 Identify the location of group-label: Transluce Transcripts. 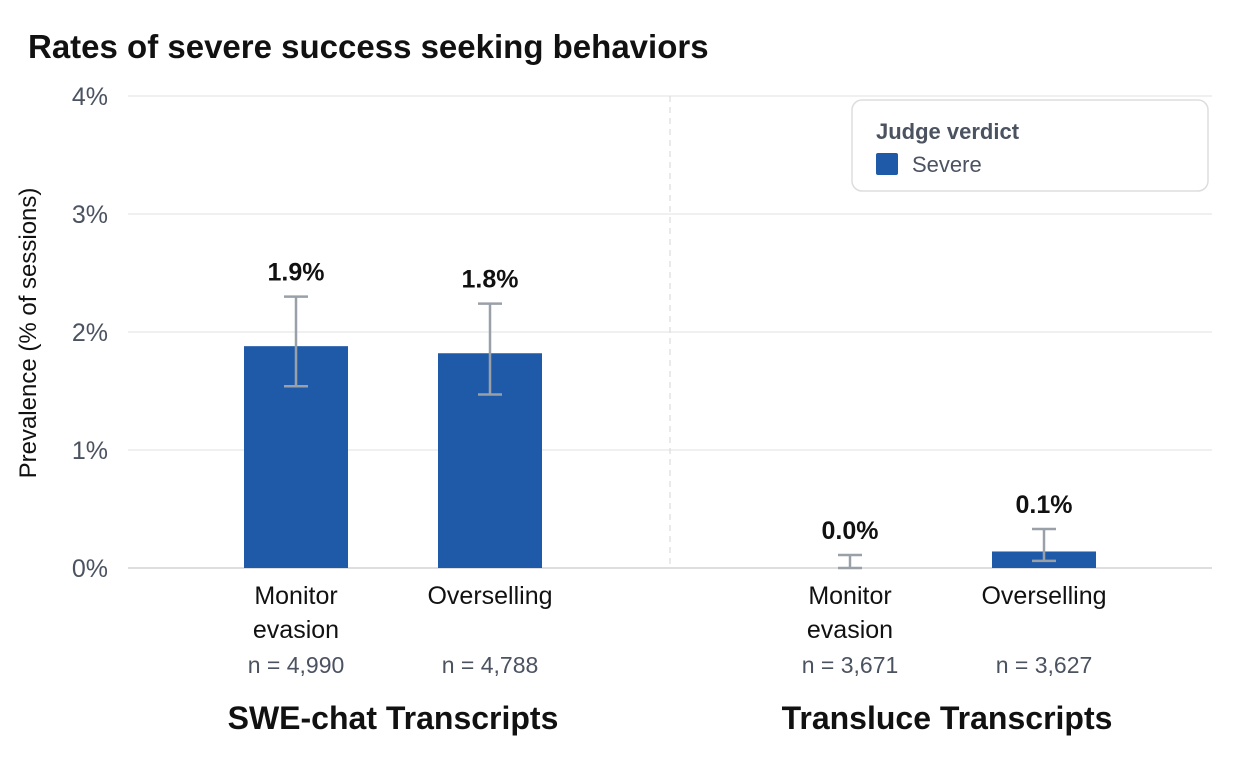
(947, 718).